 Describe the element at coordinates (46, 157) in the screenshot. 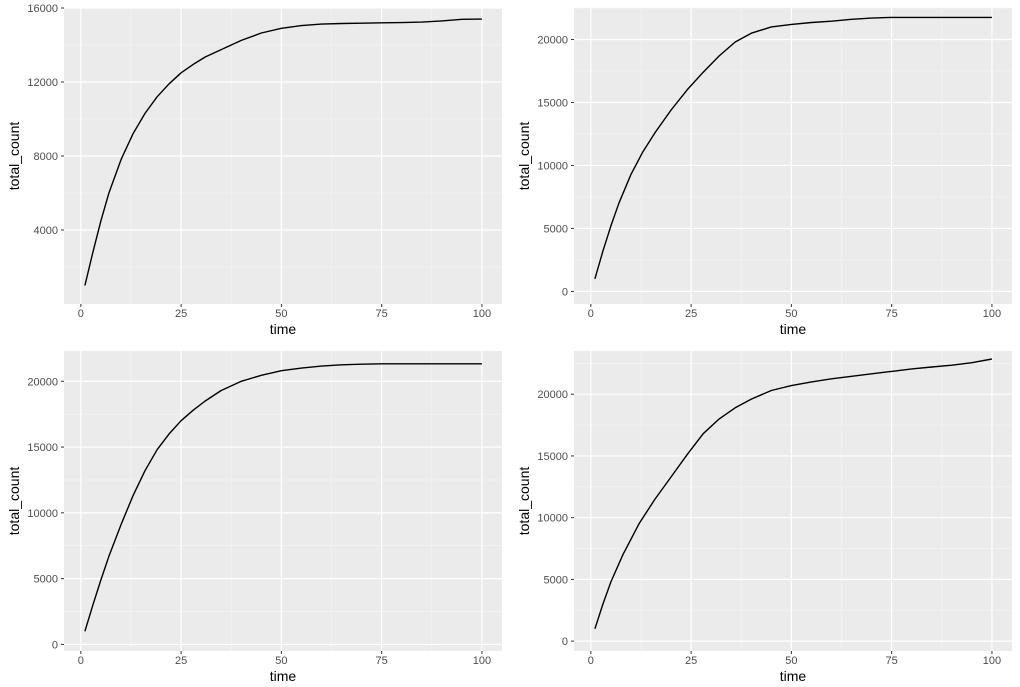

I see `y-tick-label: 8000` at that location.